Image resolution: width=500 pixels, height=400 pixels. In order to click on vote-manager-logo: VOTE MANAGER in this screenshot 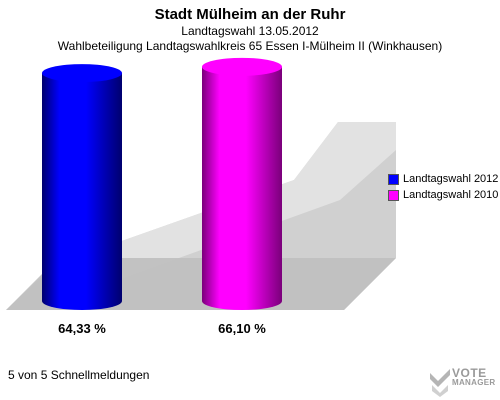, I will do `click(463, 382)`.